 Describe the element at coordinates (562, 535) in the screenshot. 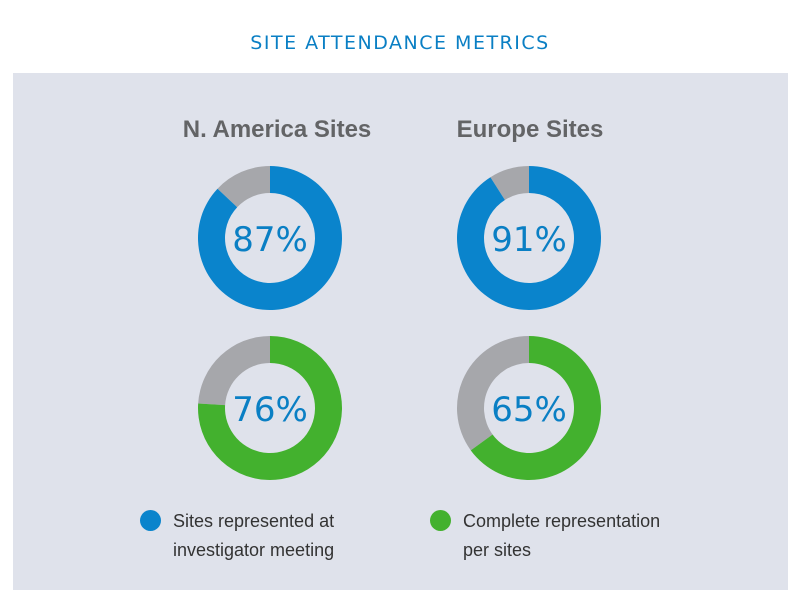

I see `legend-label-complete-representation: Complete representation per sites` at that location.